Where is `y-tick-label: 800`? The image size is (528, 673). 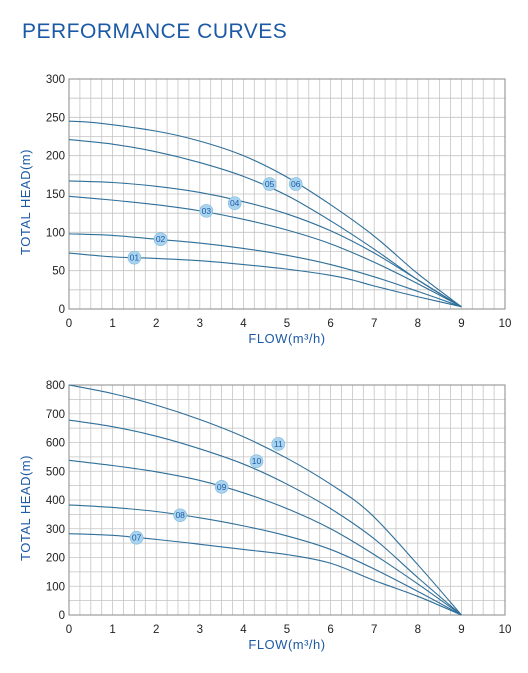
y-tick-label: 800 is located at coordinates (55, 386).